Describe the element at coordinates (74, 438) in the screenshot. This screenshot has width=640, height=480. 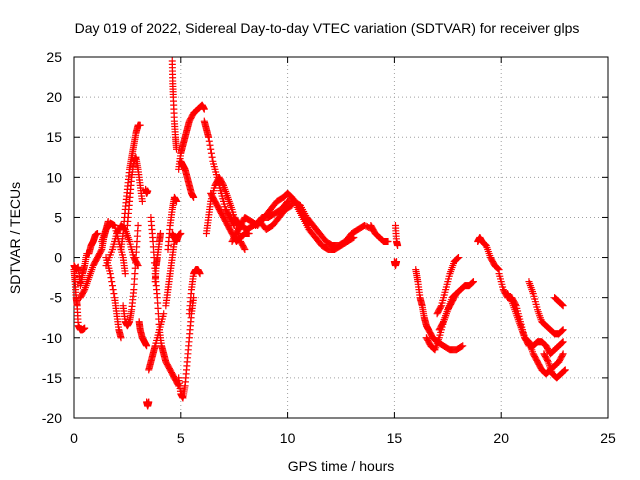
I see `x-tick-label: 0` at that location.